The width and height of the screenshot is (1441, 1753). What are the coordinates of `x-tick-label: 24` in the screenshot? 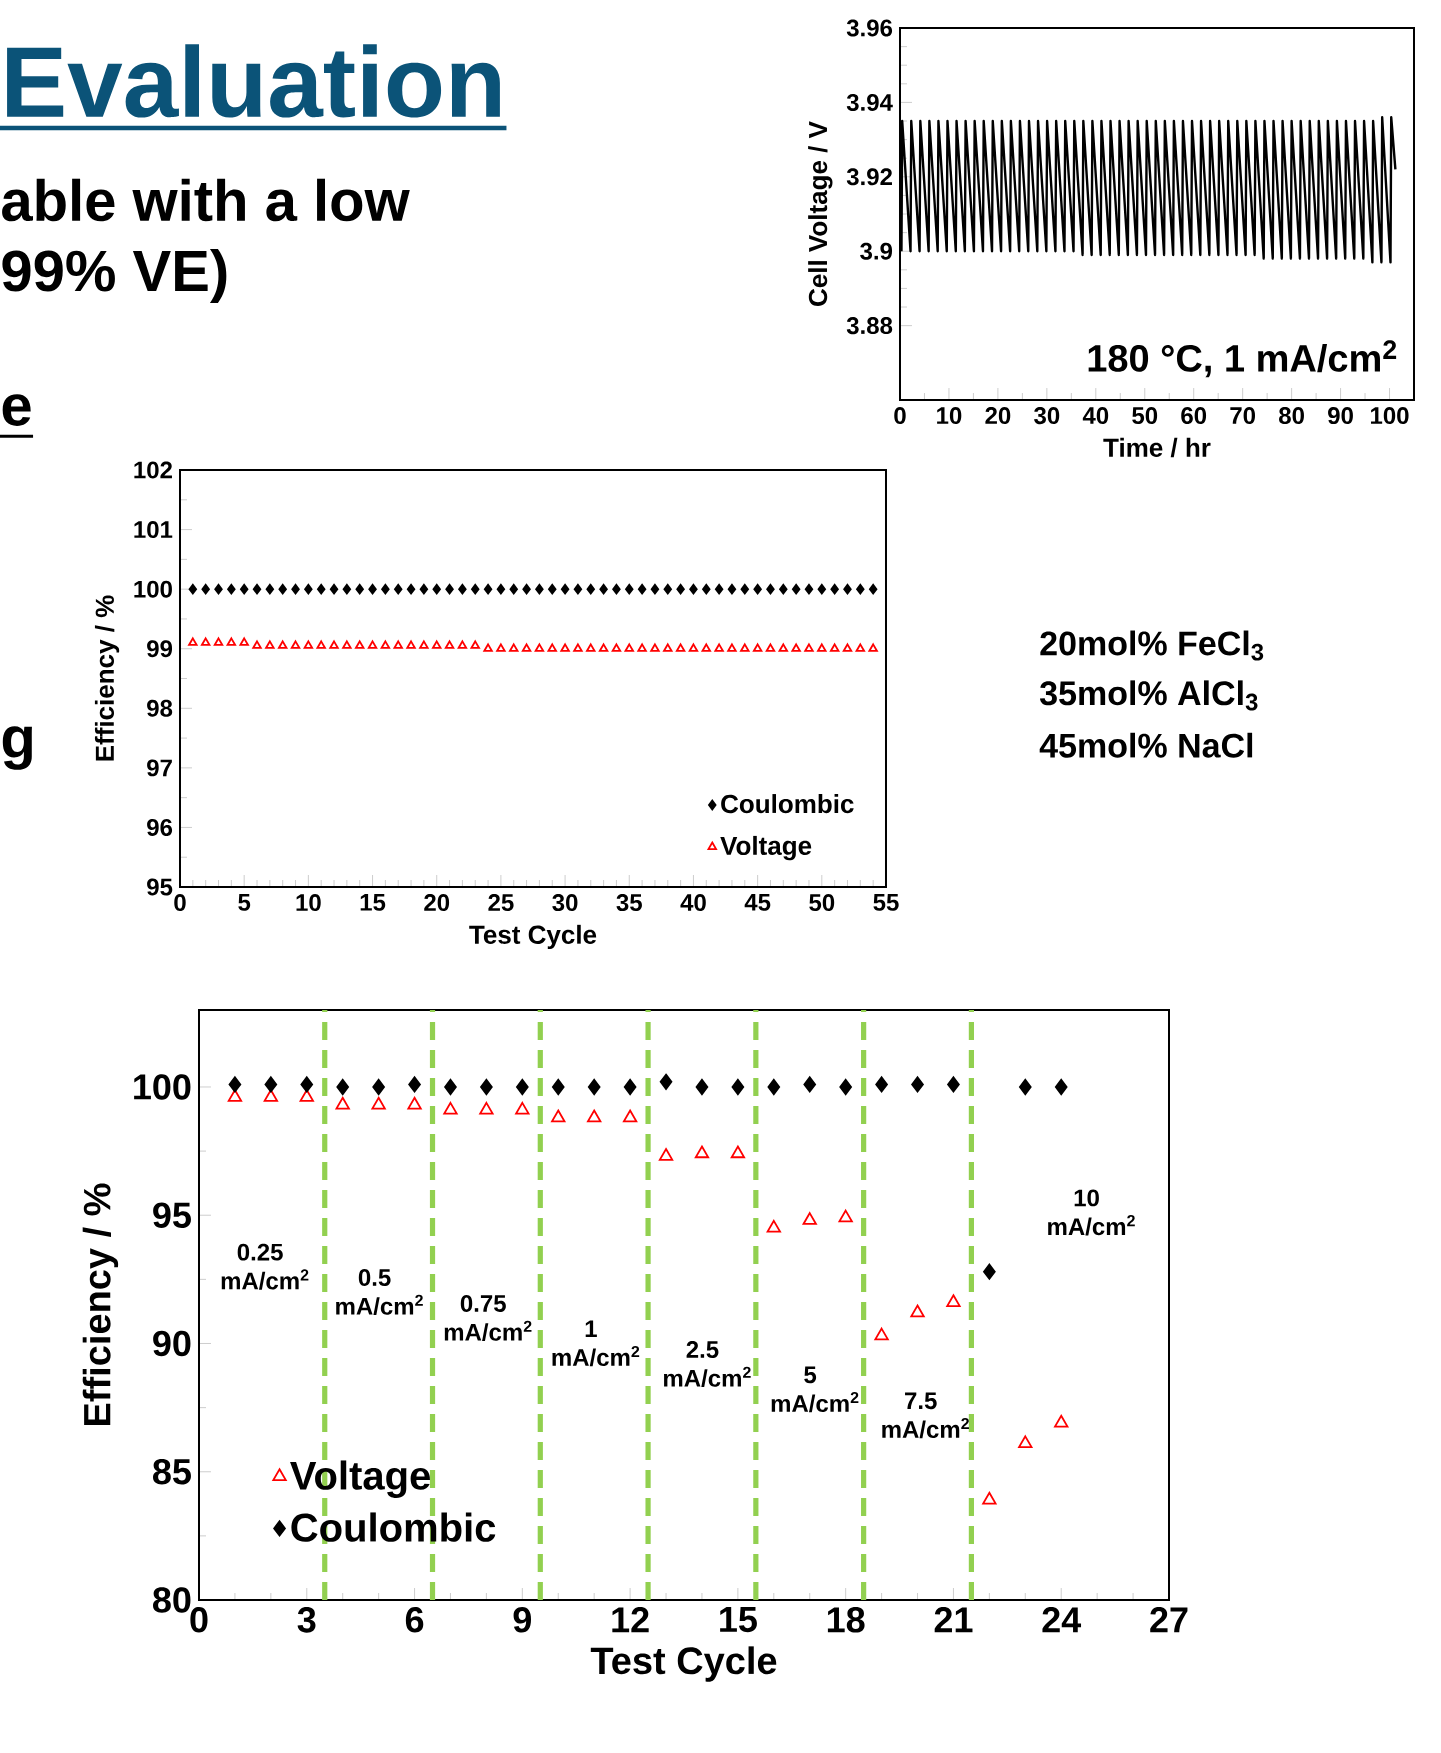 It's located at (1062, 1620).